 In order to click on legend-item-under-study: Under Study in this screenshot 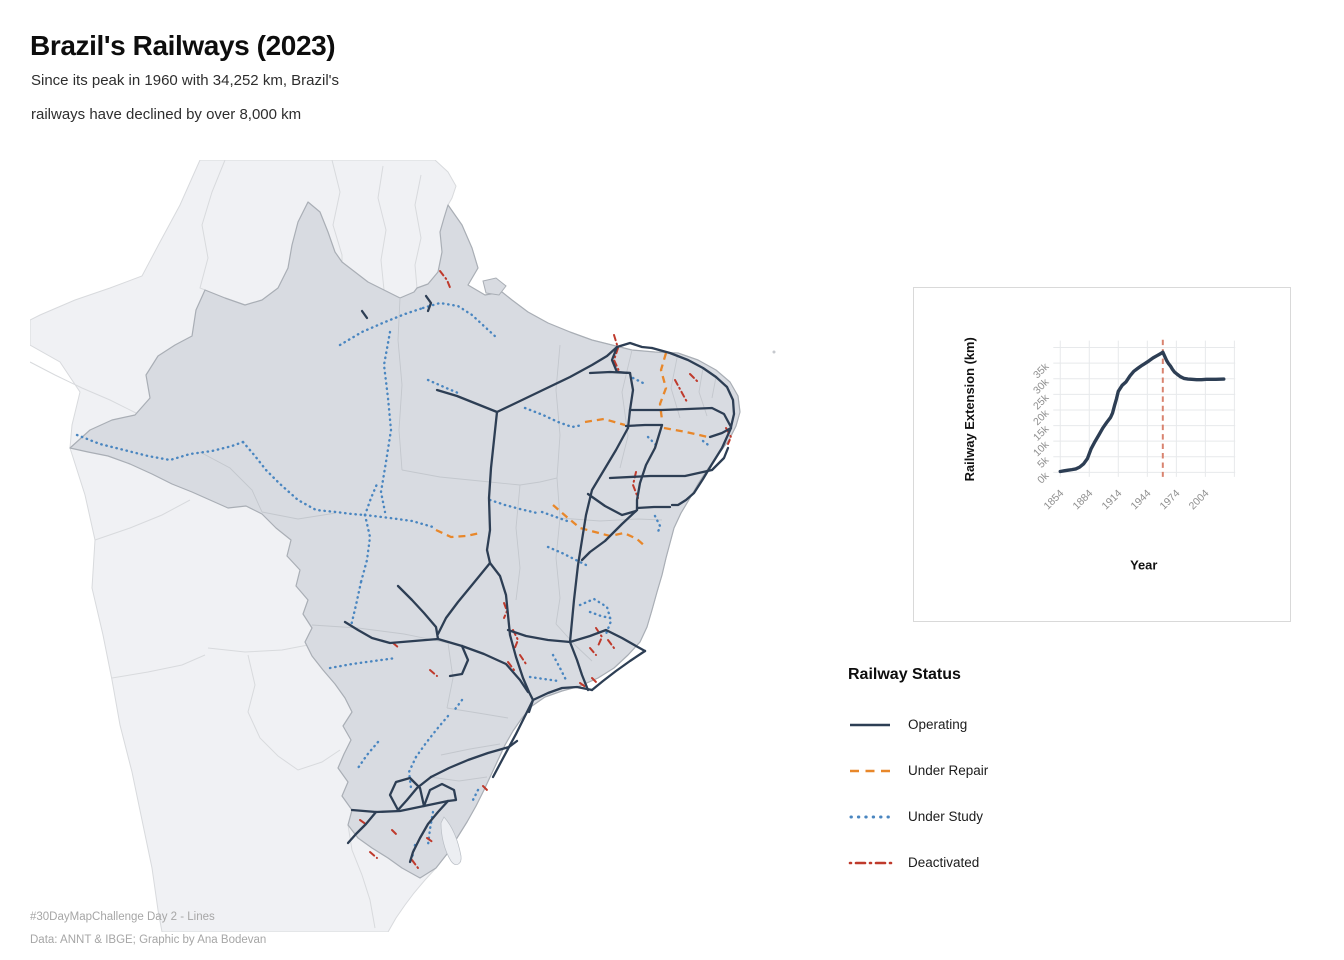, I will do `click(915, 816)`.